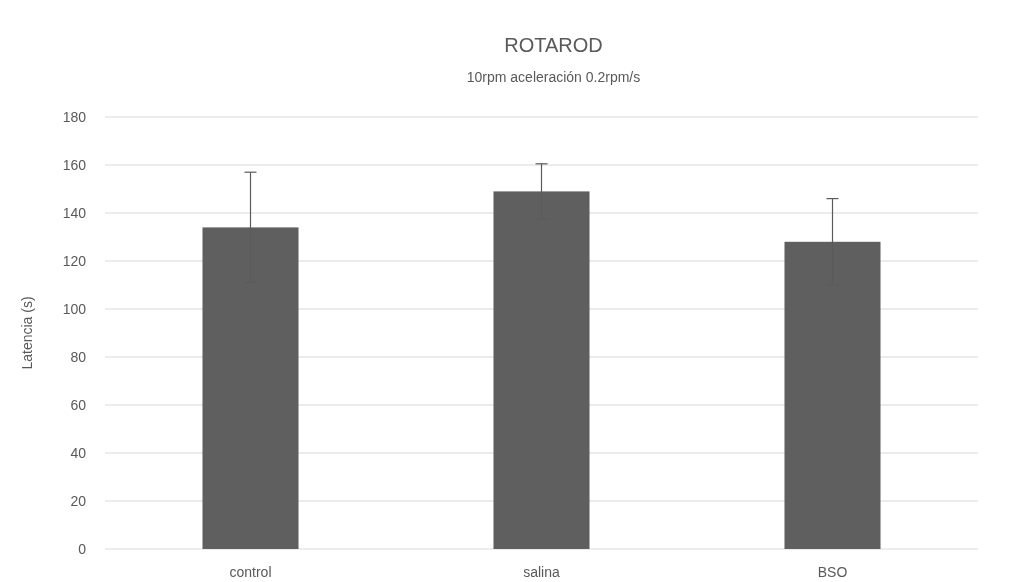 The width and height of the screenshot is (1013, 582). What do you see at coordinates (27, 333) in the screenshot?
I see `y-axis-title: Latencia (s)` at bounding box center [27, 333].